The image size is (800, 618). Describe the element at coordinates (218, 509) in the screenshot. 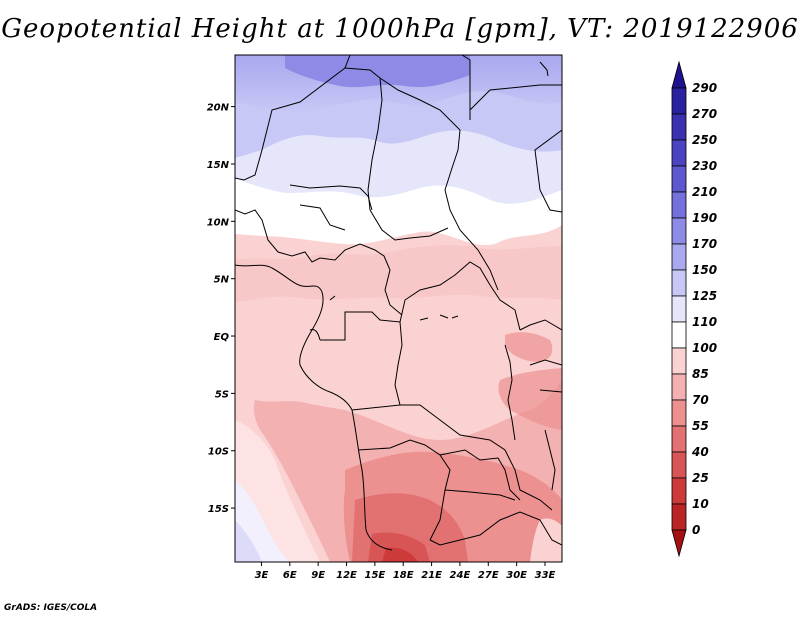

I see `lat-tick-label: 15S` at that location.